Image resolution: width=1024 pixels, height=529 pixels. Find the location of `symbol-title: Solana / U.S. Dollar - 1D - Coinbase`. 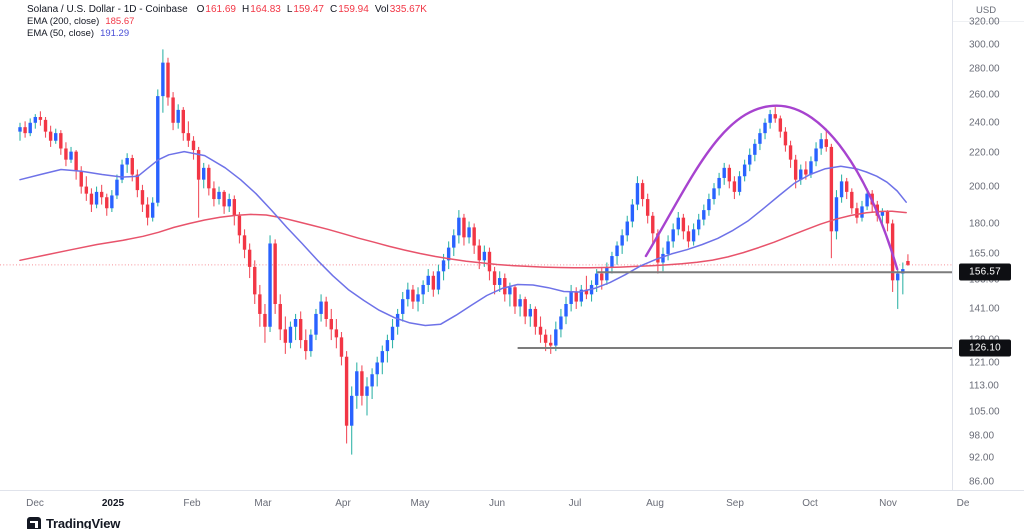

symbol-title: Solana / U.S. Dollar - 1D - Coinbase is located at coordinates (107, 9).